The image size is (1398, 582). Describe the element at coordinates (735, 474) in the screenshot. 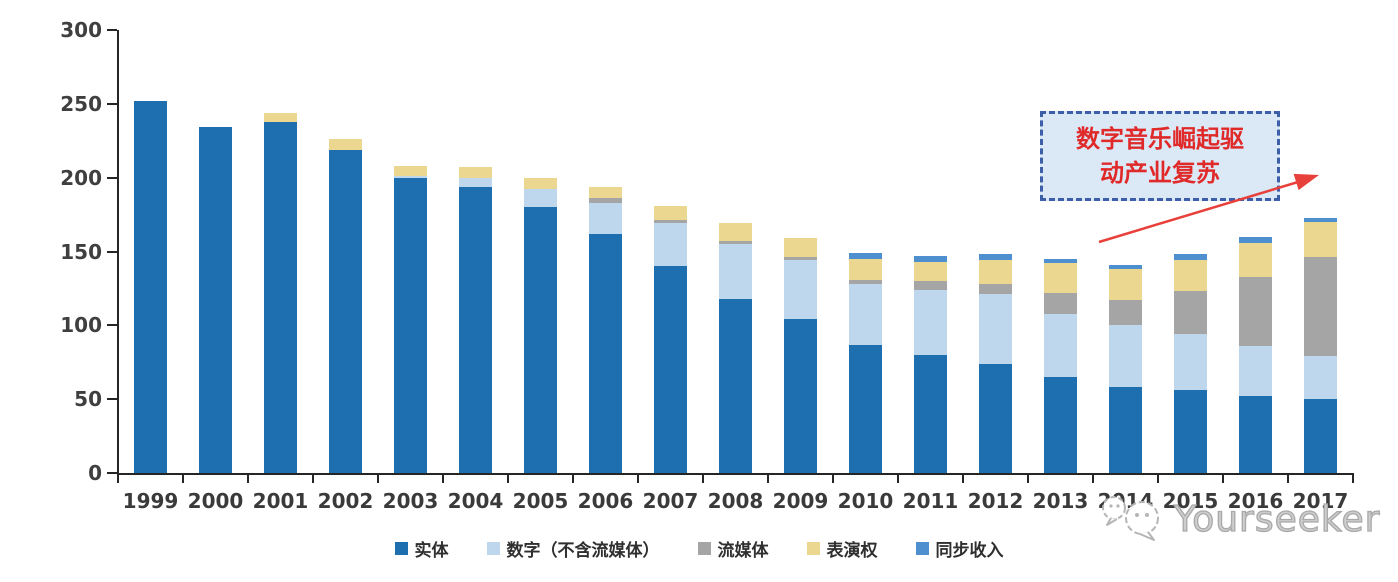

I see `x-axis-line` at that location.